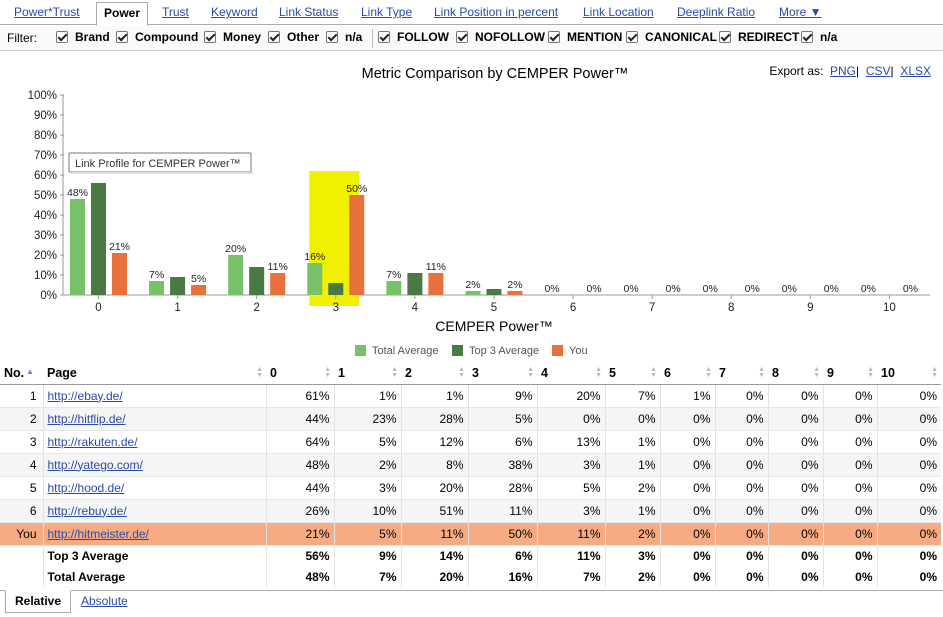 Image resolution: width=943 pixels, height=617 pixels. Describe the element at coordinates (759, 37) in the screenshot. I see `filter-redirect: REDIRECT` at that location.